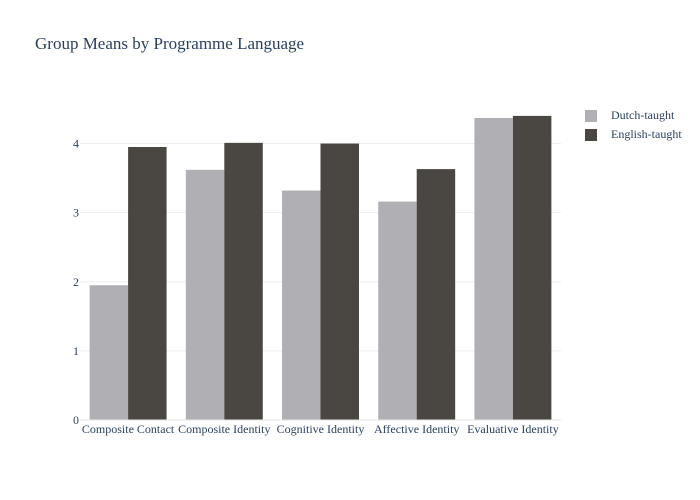 The image size is (700, 500). What do you see at coordinates (493, 269) in the screenshot?
I see `bar-dutch-taught-evaluative-identity` at bounding box center [493, 269].